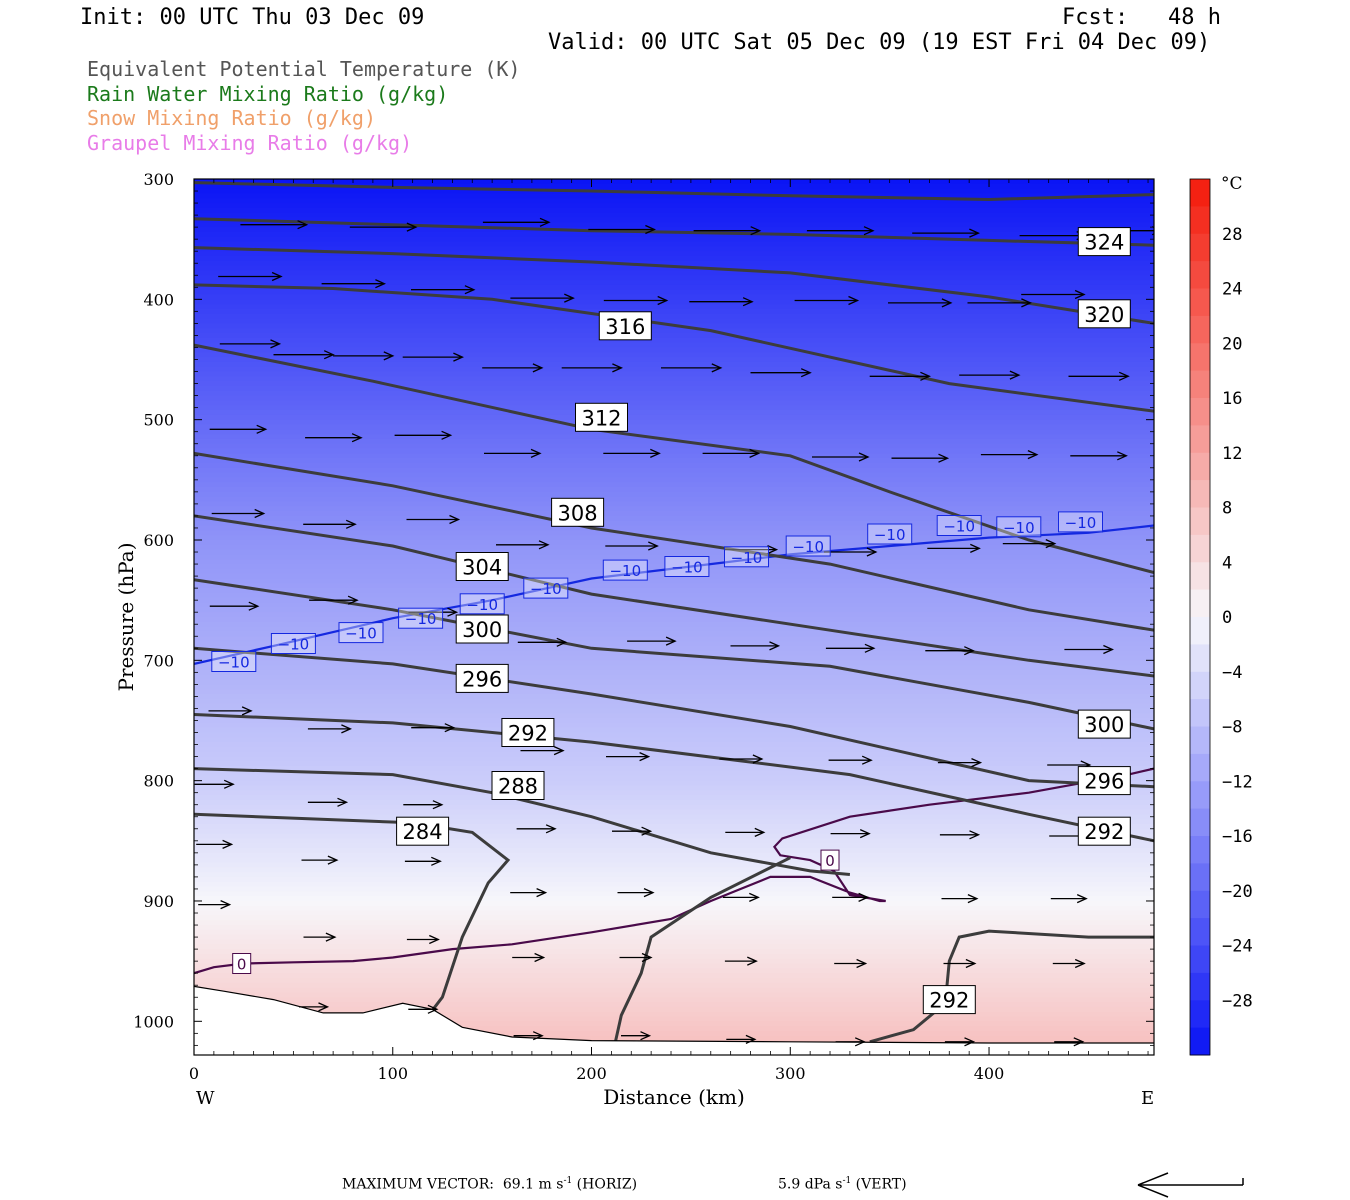  What do you see at coordinates (1237, 837) in the screenshot?
I see `colorbar-tick-label: −16` at bounding box center [1237, 837].